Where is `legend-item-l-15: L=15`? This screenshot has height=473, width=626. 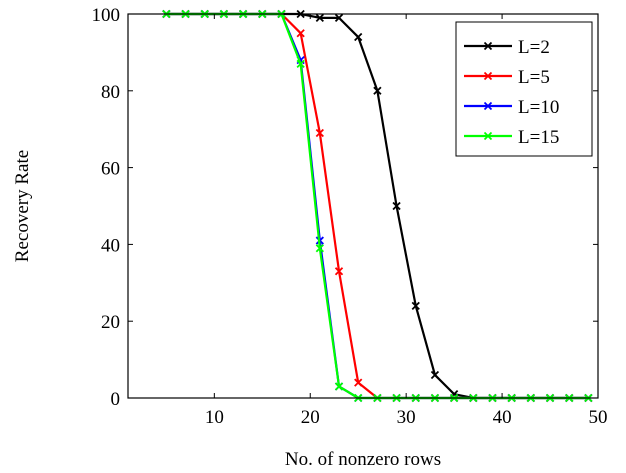 legend-item-l-15: L=15 is located at coordinates (511, 137).